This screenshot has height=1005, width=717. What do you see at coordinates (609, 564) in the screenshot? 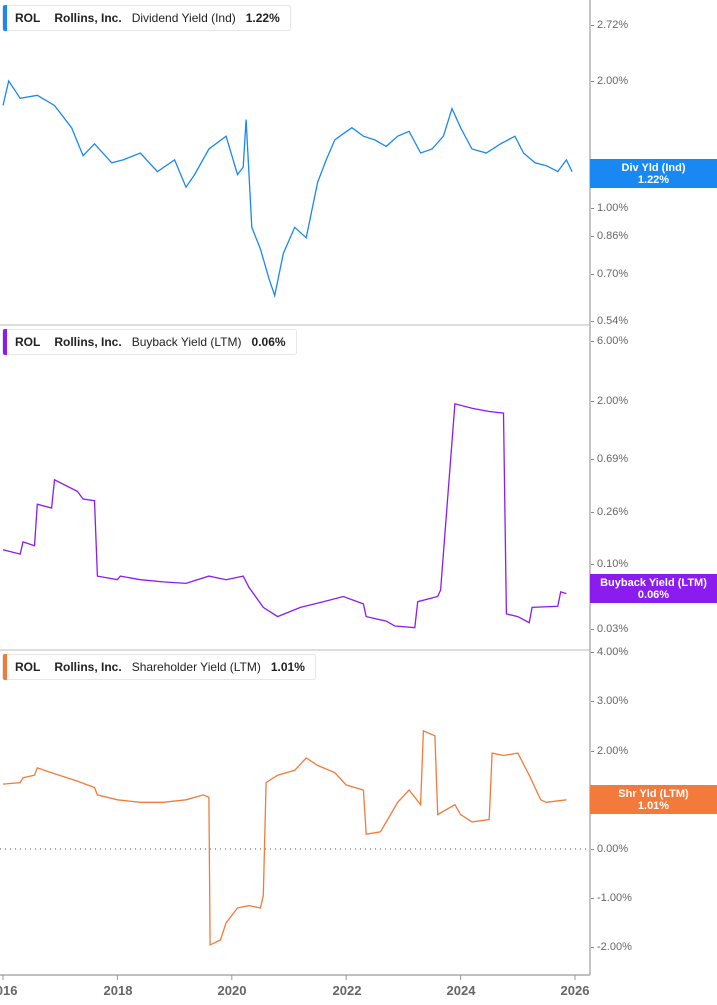
I see `y-tick-label: 0.10%` at bounding box center [609, 564].